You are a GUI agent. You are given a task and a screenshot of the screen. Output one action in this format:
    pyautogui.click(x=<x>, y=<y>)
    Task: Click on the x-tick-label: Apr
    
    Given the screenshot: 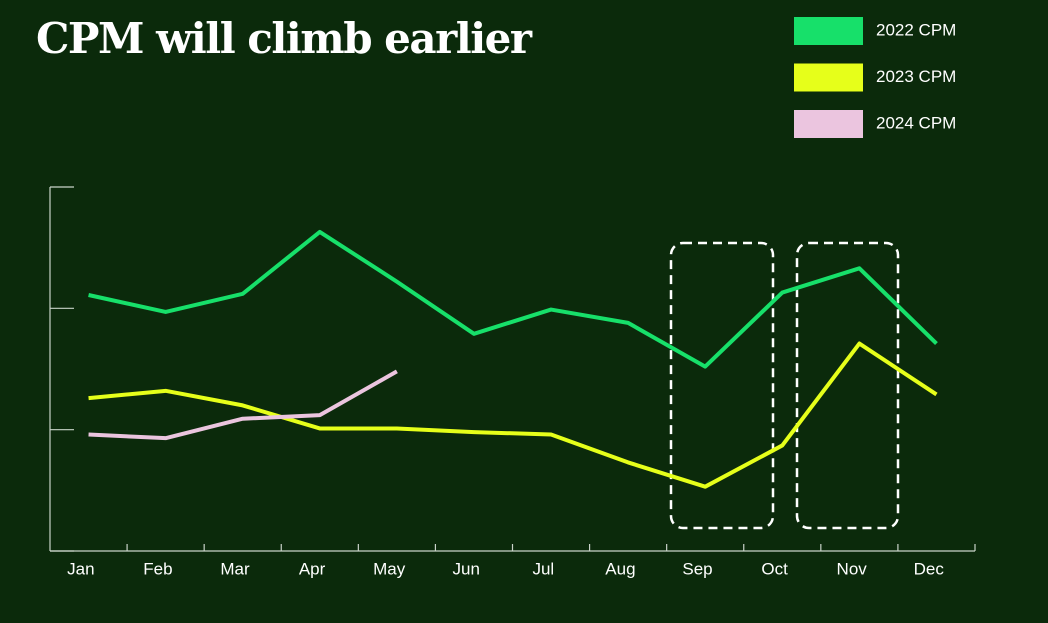 What is the action you would take?
    pyautogui.click(x=312, y=568)
    